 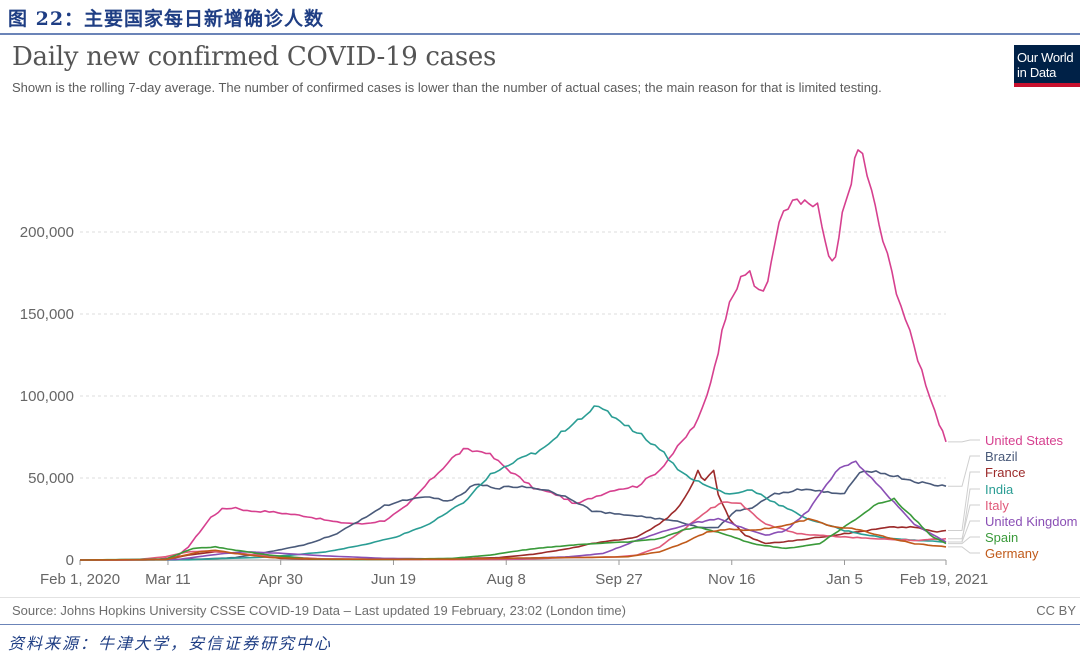 What do you see at coordinates (70, 560) in the screenshot?
I see `y-tick-label: 0` at bounding box center [70, 560].